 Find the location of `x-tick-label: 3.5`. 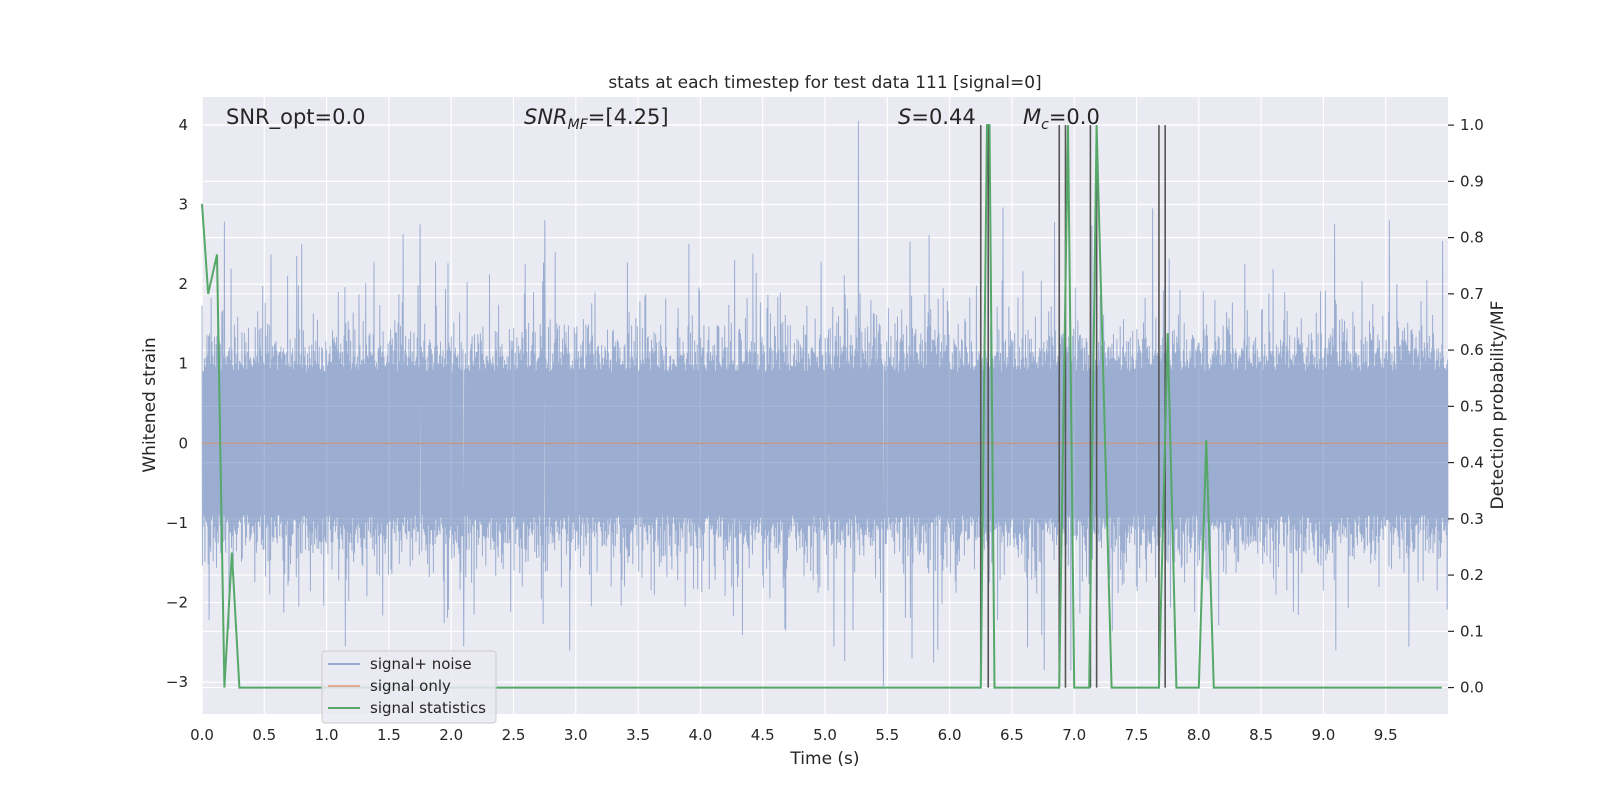

x-tick-label: 3.5 is located at coordinates (638, 735).